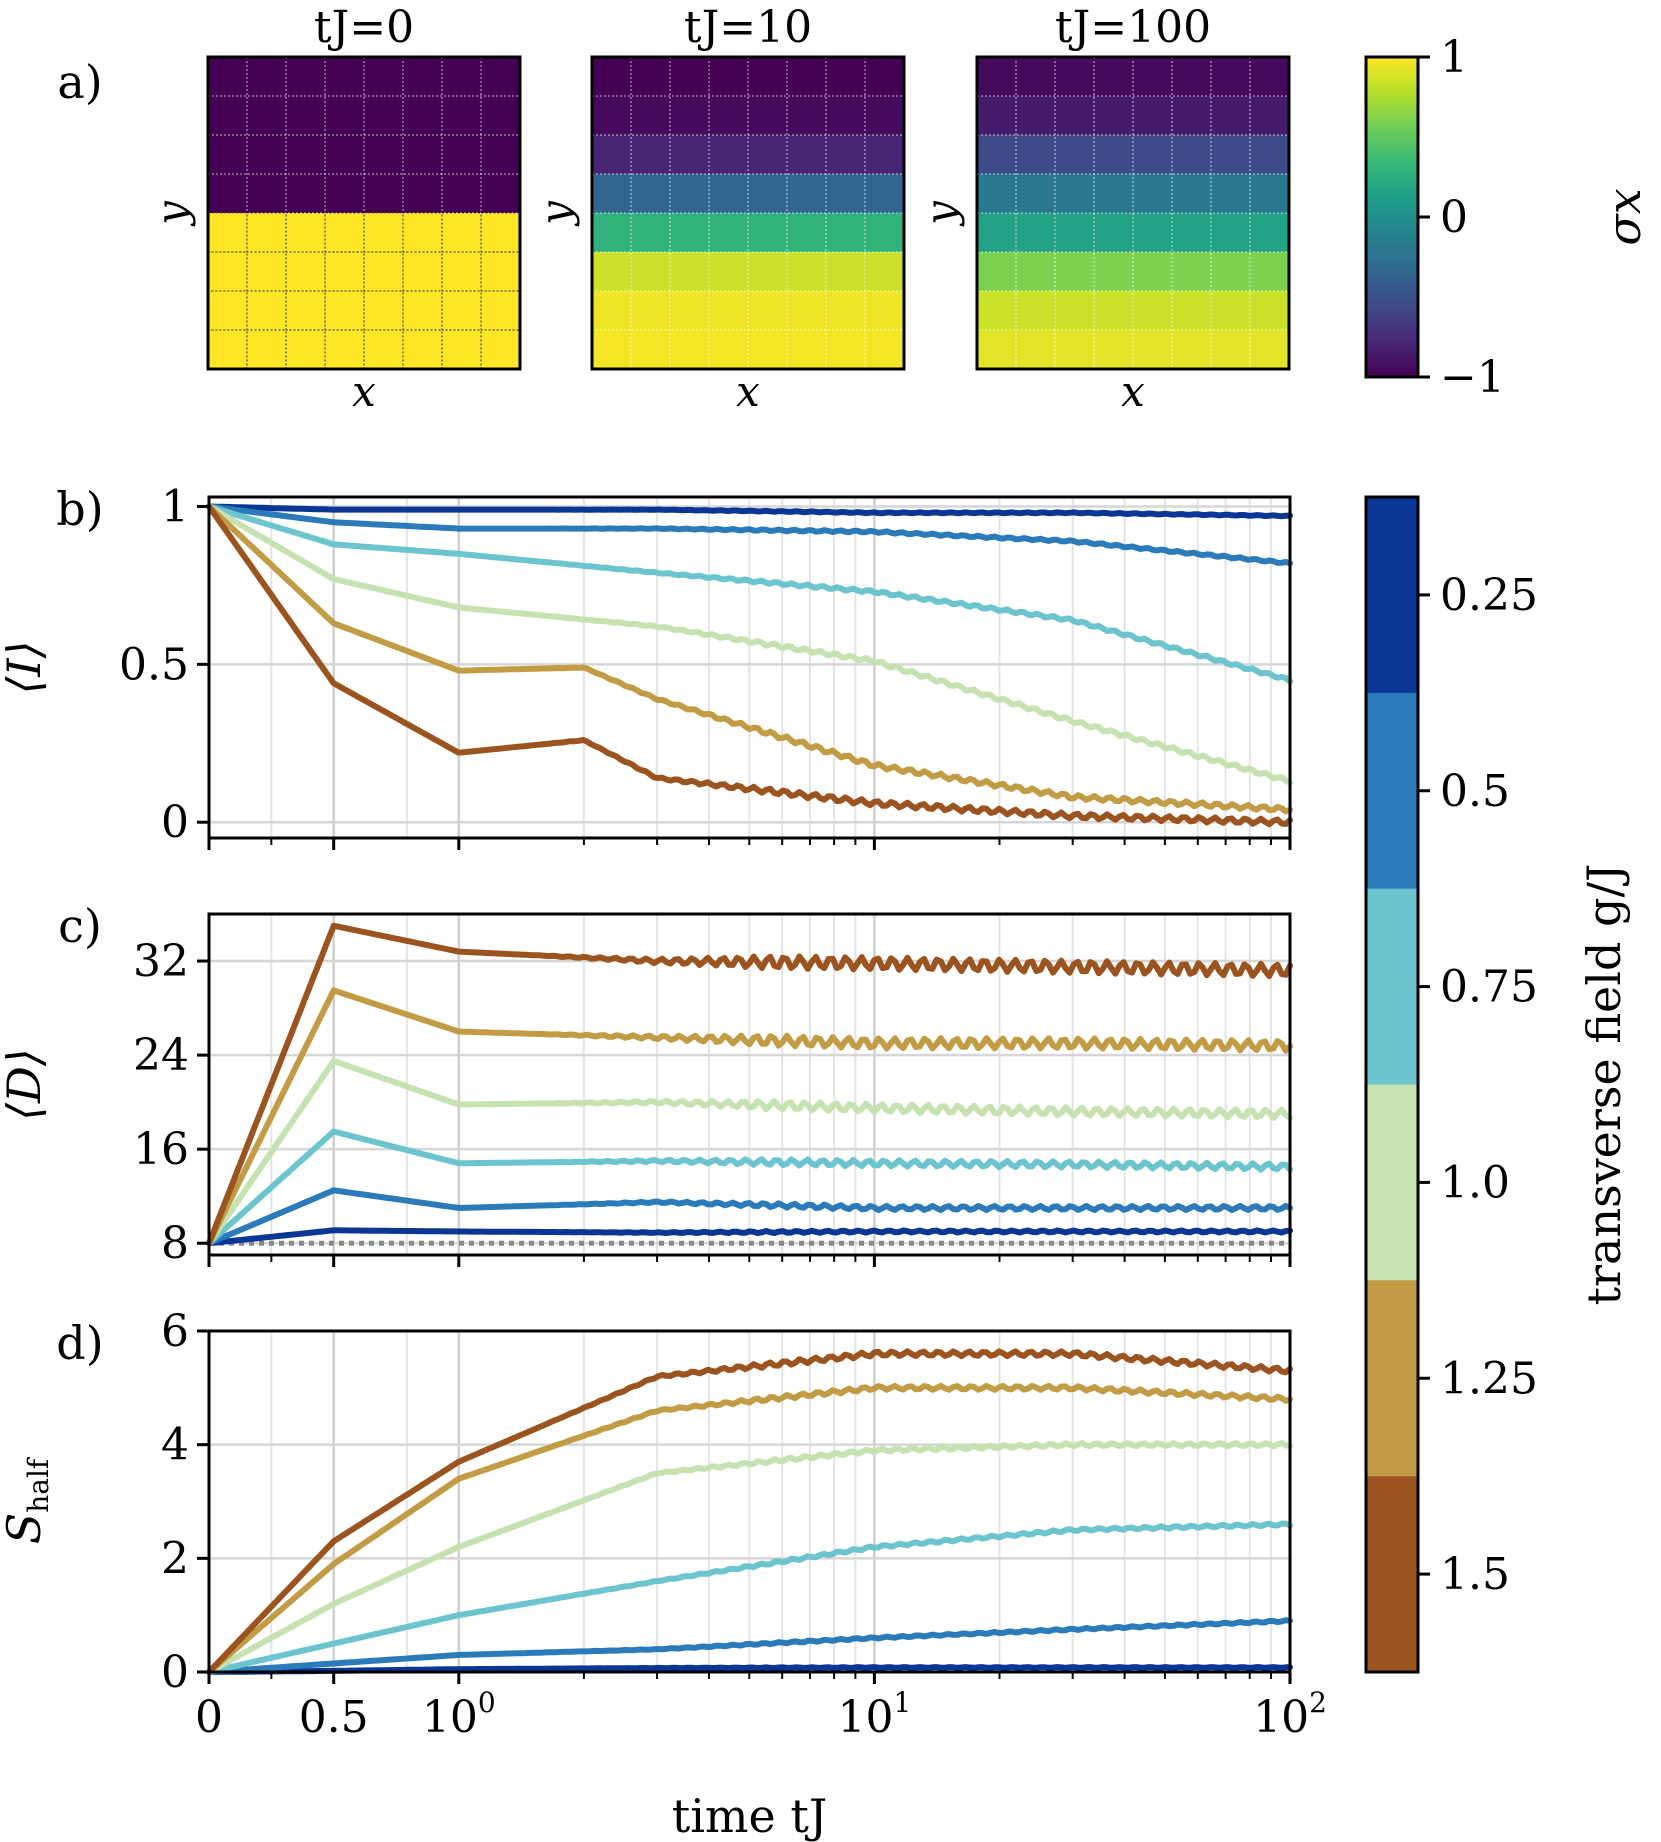 This screenshot has width=1661, height=1842. What do you see at coordinates (1475, 1574) in the screenshot?
I see `colorbar-tick-label: 1.5` at bounding box center [1475, 1574].